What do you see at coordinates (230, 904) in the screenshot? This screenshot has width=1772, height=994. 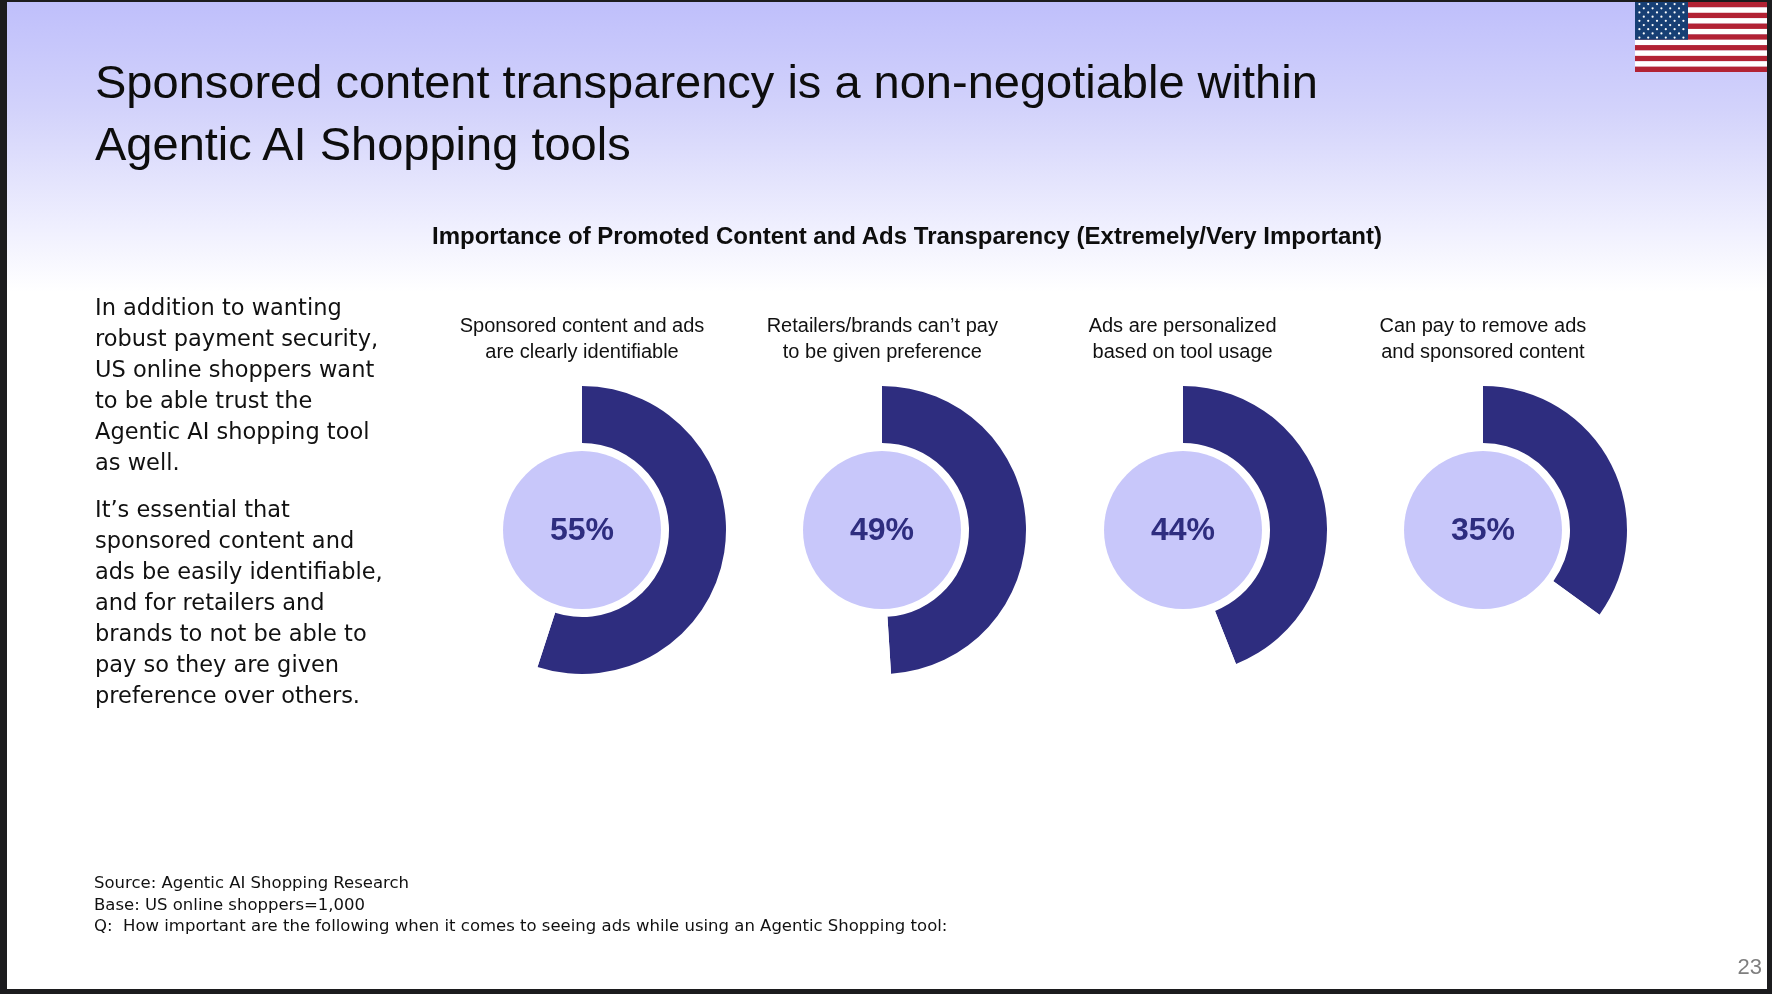 I see `text: Base: US online shoppers=1,000` at bounding box center [230, 904].